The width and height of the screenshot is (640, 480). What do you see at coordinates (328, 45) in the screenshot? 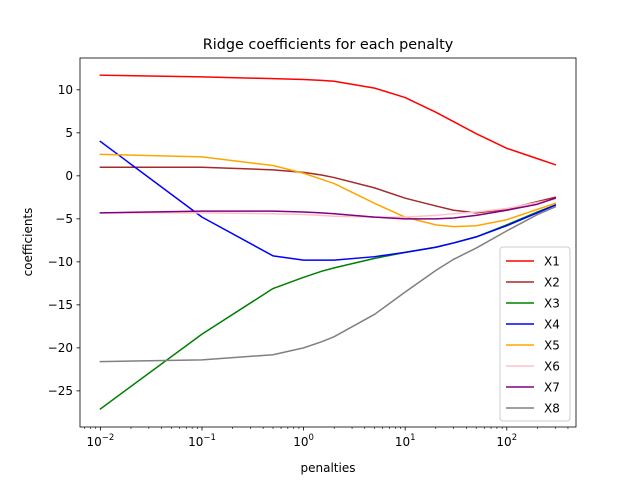
I see `chart-title: Ridge coefficients for each penalty` at bounding box center [328, 45].